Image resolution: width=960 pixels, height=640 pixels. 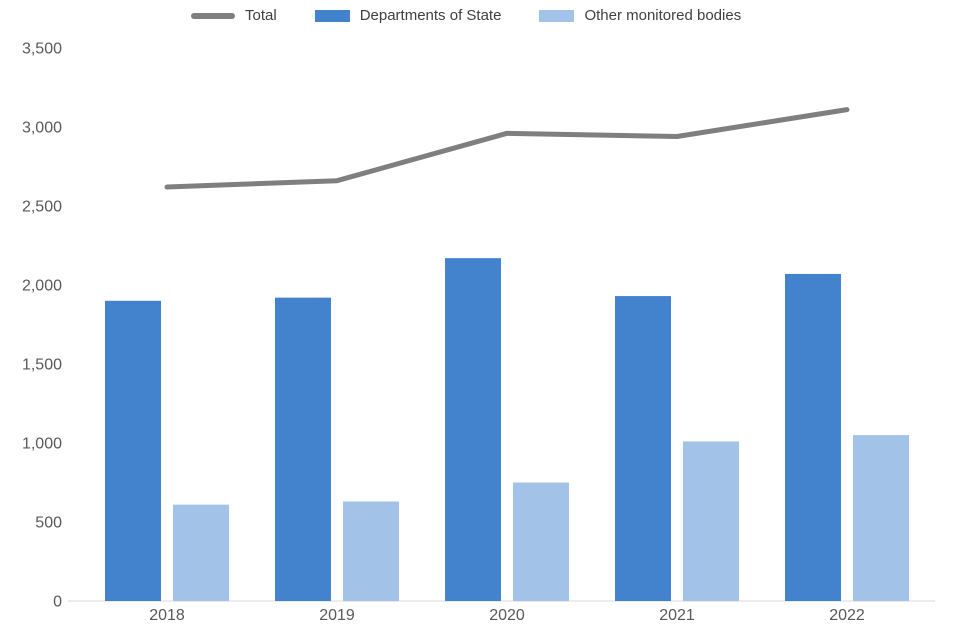 I want to click on y-tick-label: 500, so click(x=48, y=523).